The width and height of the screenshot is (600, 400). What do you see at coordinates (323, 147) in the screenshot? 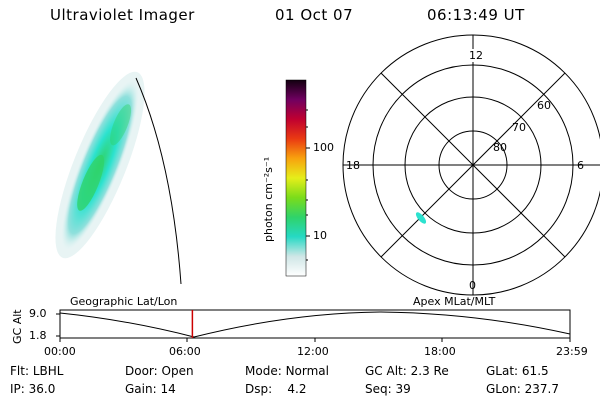
I see `colorbar-tick-100: 100` at bounding box center [323, 147].